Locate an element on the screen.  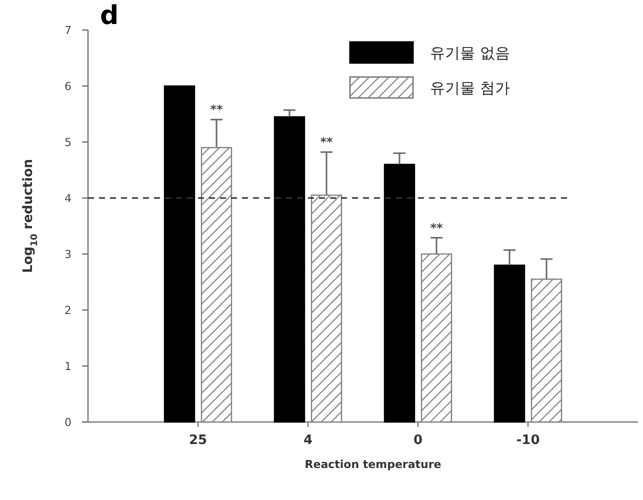
y-tick-label: 6 is located at coordinates (68, 86).